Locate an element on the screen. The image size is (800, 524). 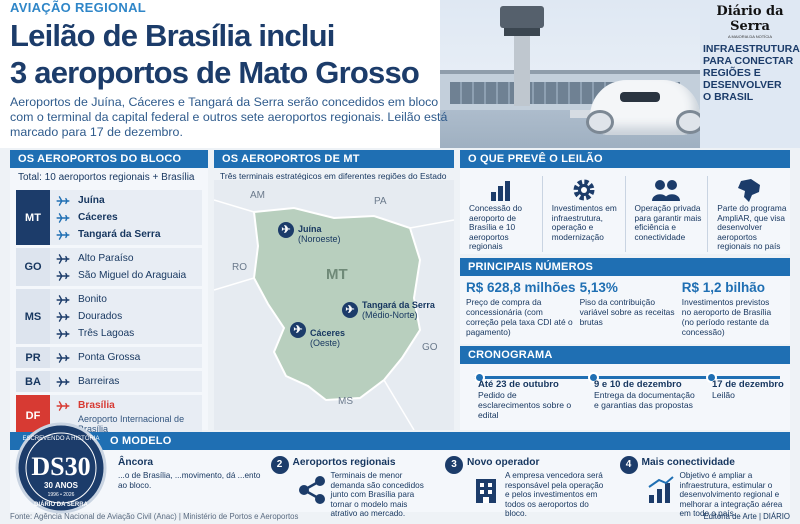
state-badge: MT is located at coordinates (33, 217).